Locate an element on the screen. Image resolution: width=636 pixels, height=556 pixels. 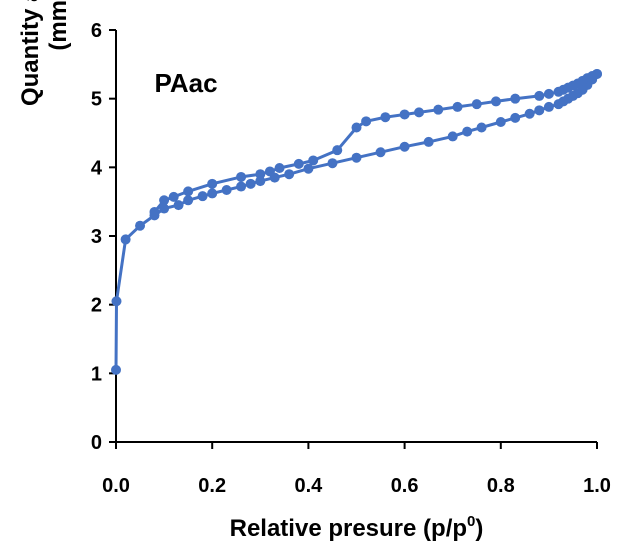
annotation-label: PAac is located at coordinates (185, 83).